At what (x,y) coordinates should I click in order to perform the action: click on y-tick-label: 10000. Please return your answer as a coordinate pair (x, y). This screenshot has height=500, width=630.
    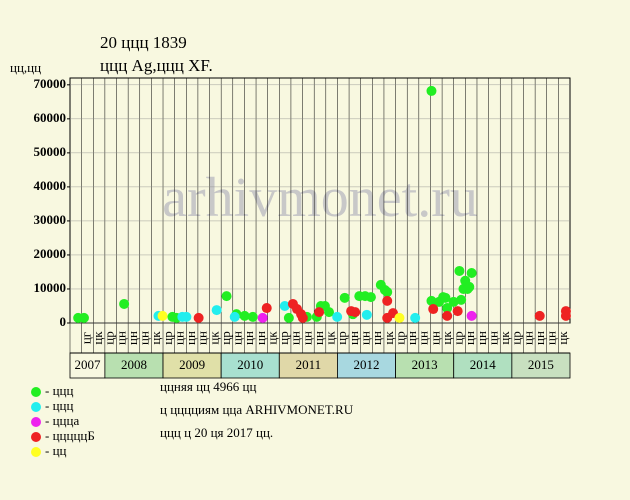
    Looking at the image, I should click on (50, 287).